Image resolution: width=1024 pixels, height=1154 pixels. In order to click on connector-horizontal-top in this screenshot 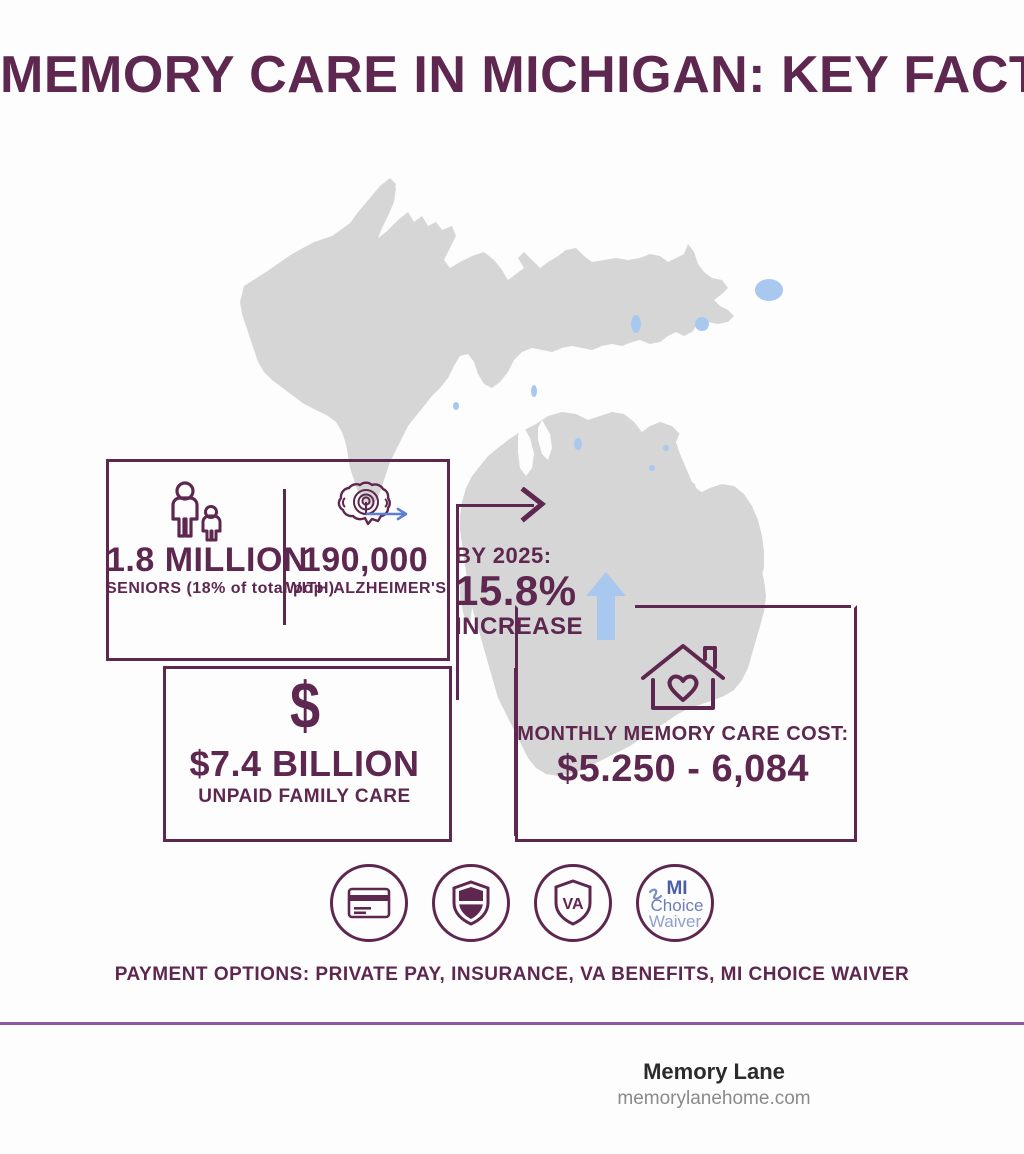, I will do `click(495, 505)`.